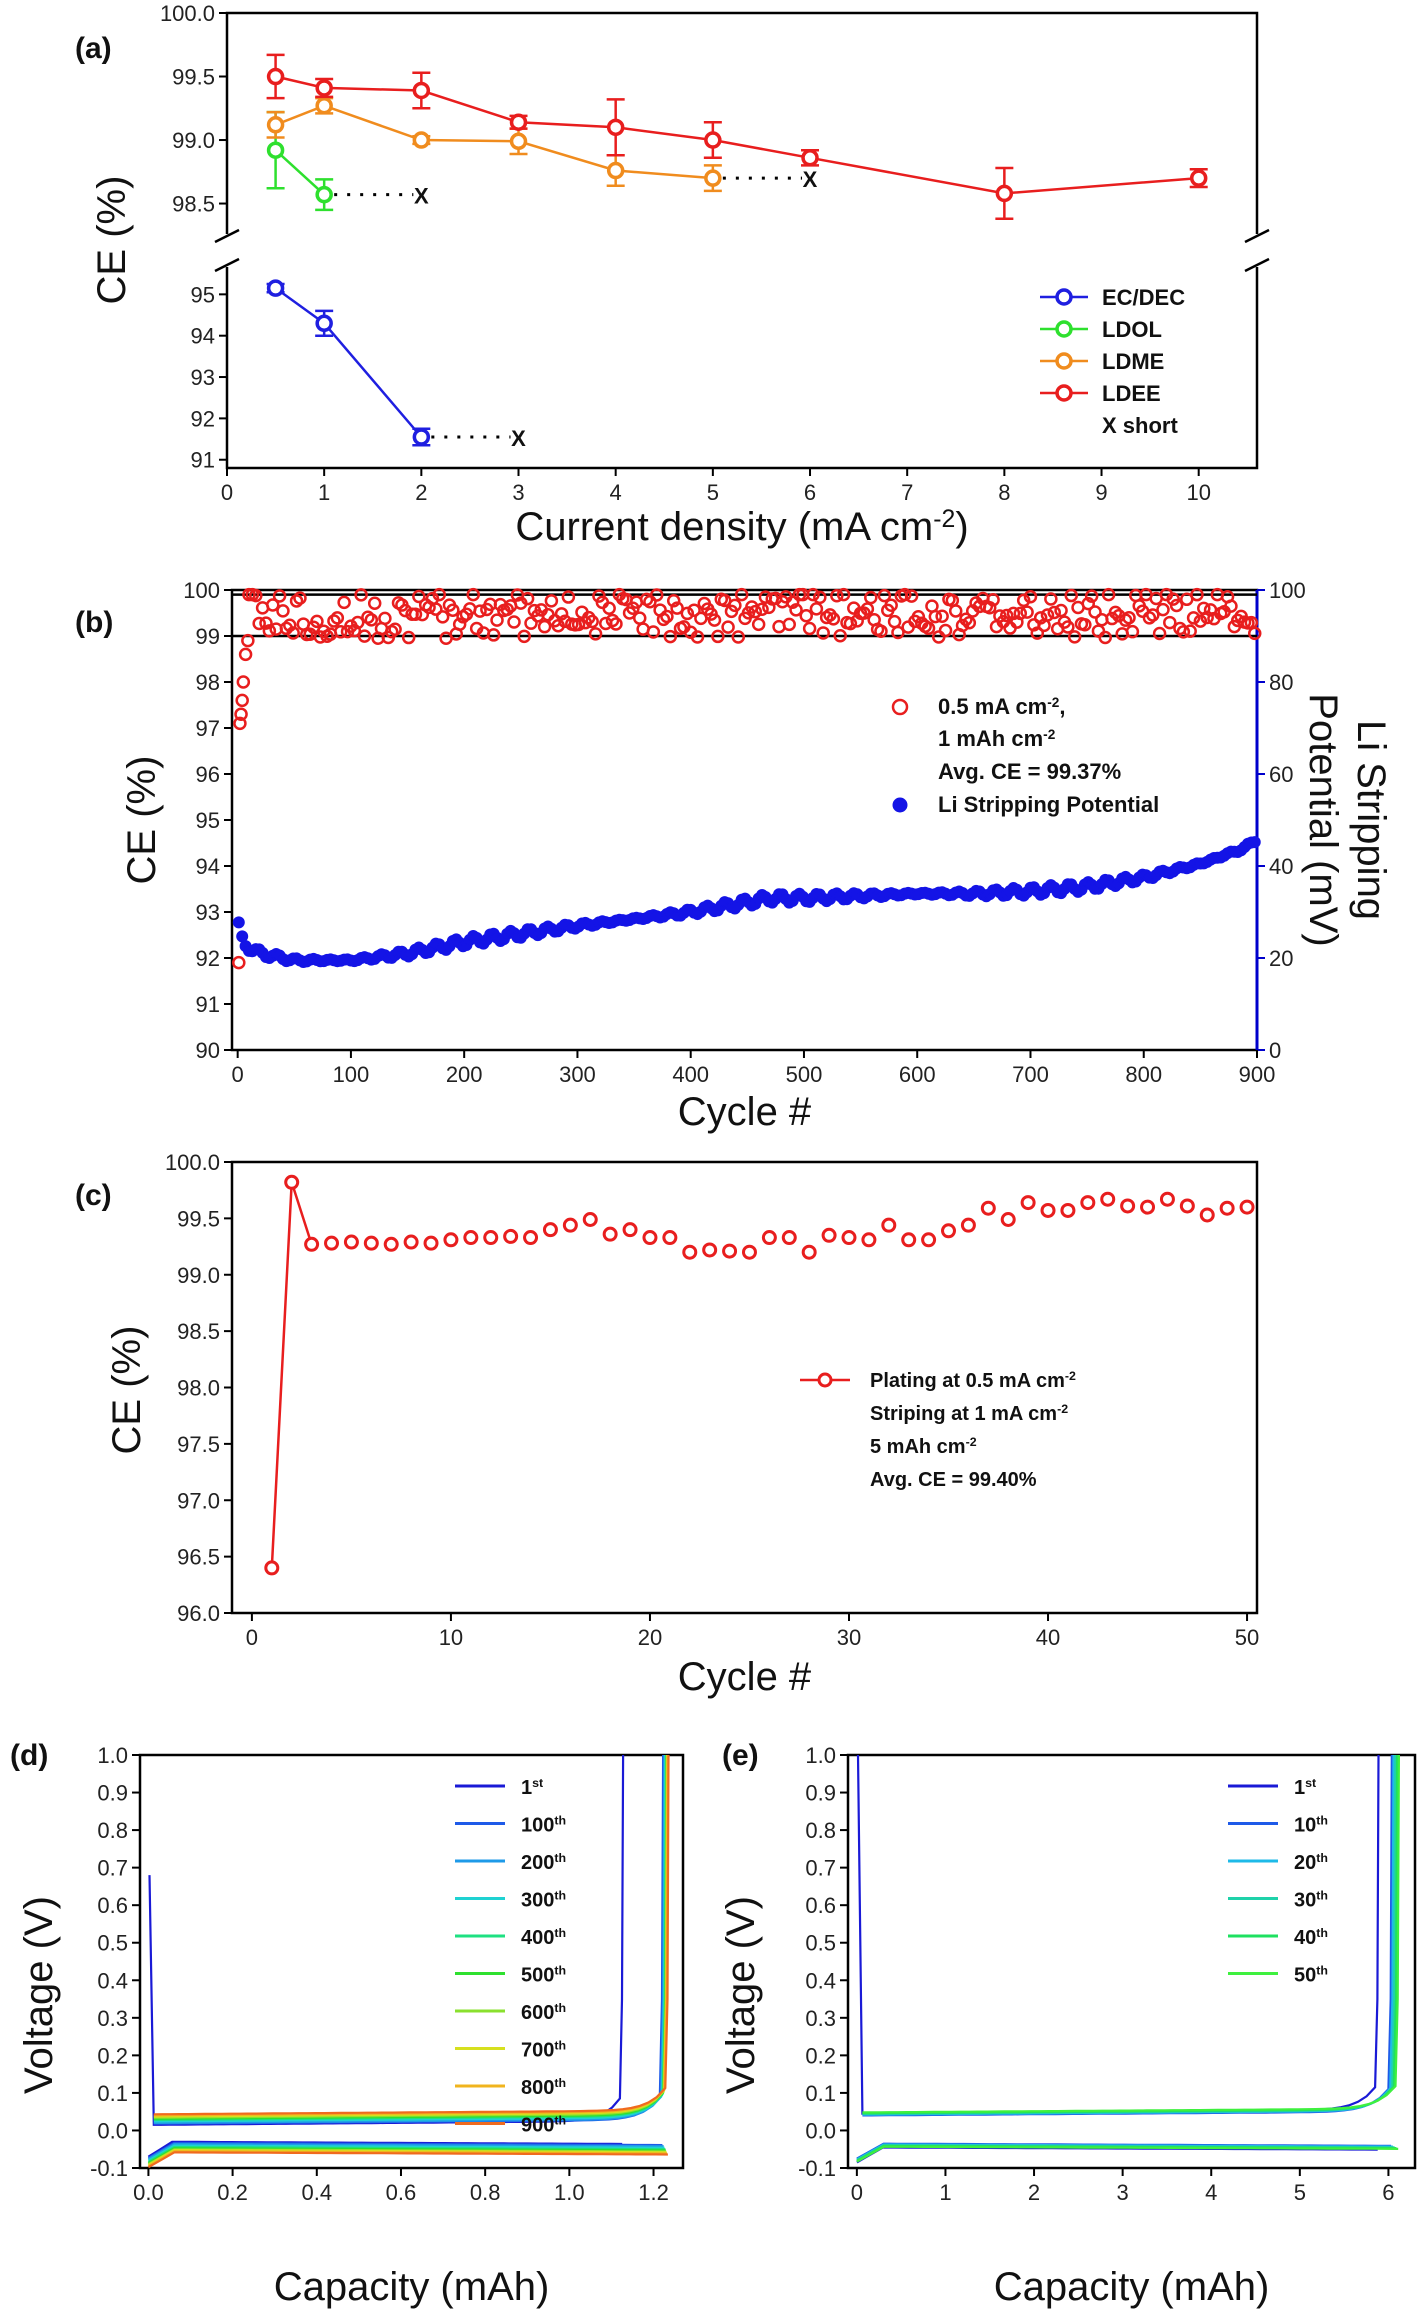 This screenshot has width=1417, height=2322. I want to click on panel-c-frame, so click(744, 1387).